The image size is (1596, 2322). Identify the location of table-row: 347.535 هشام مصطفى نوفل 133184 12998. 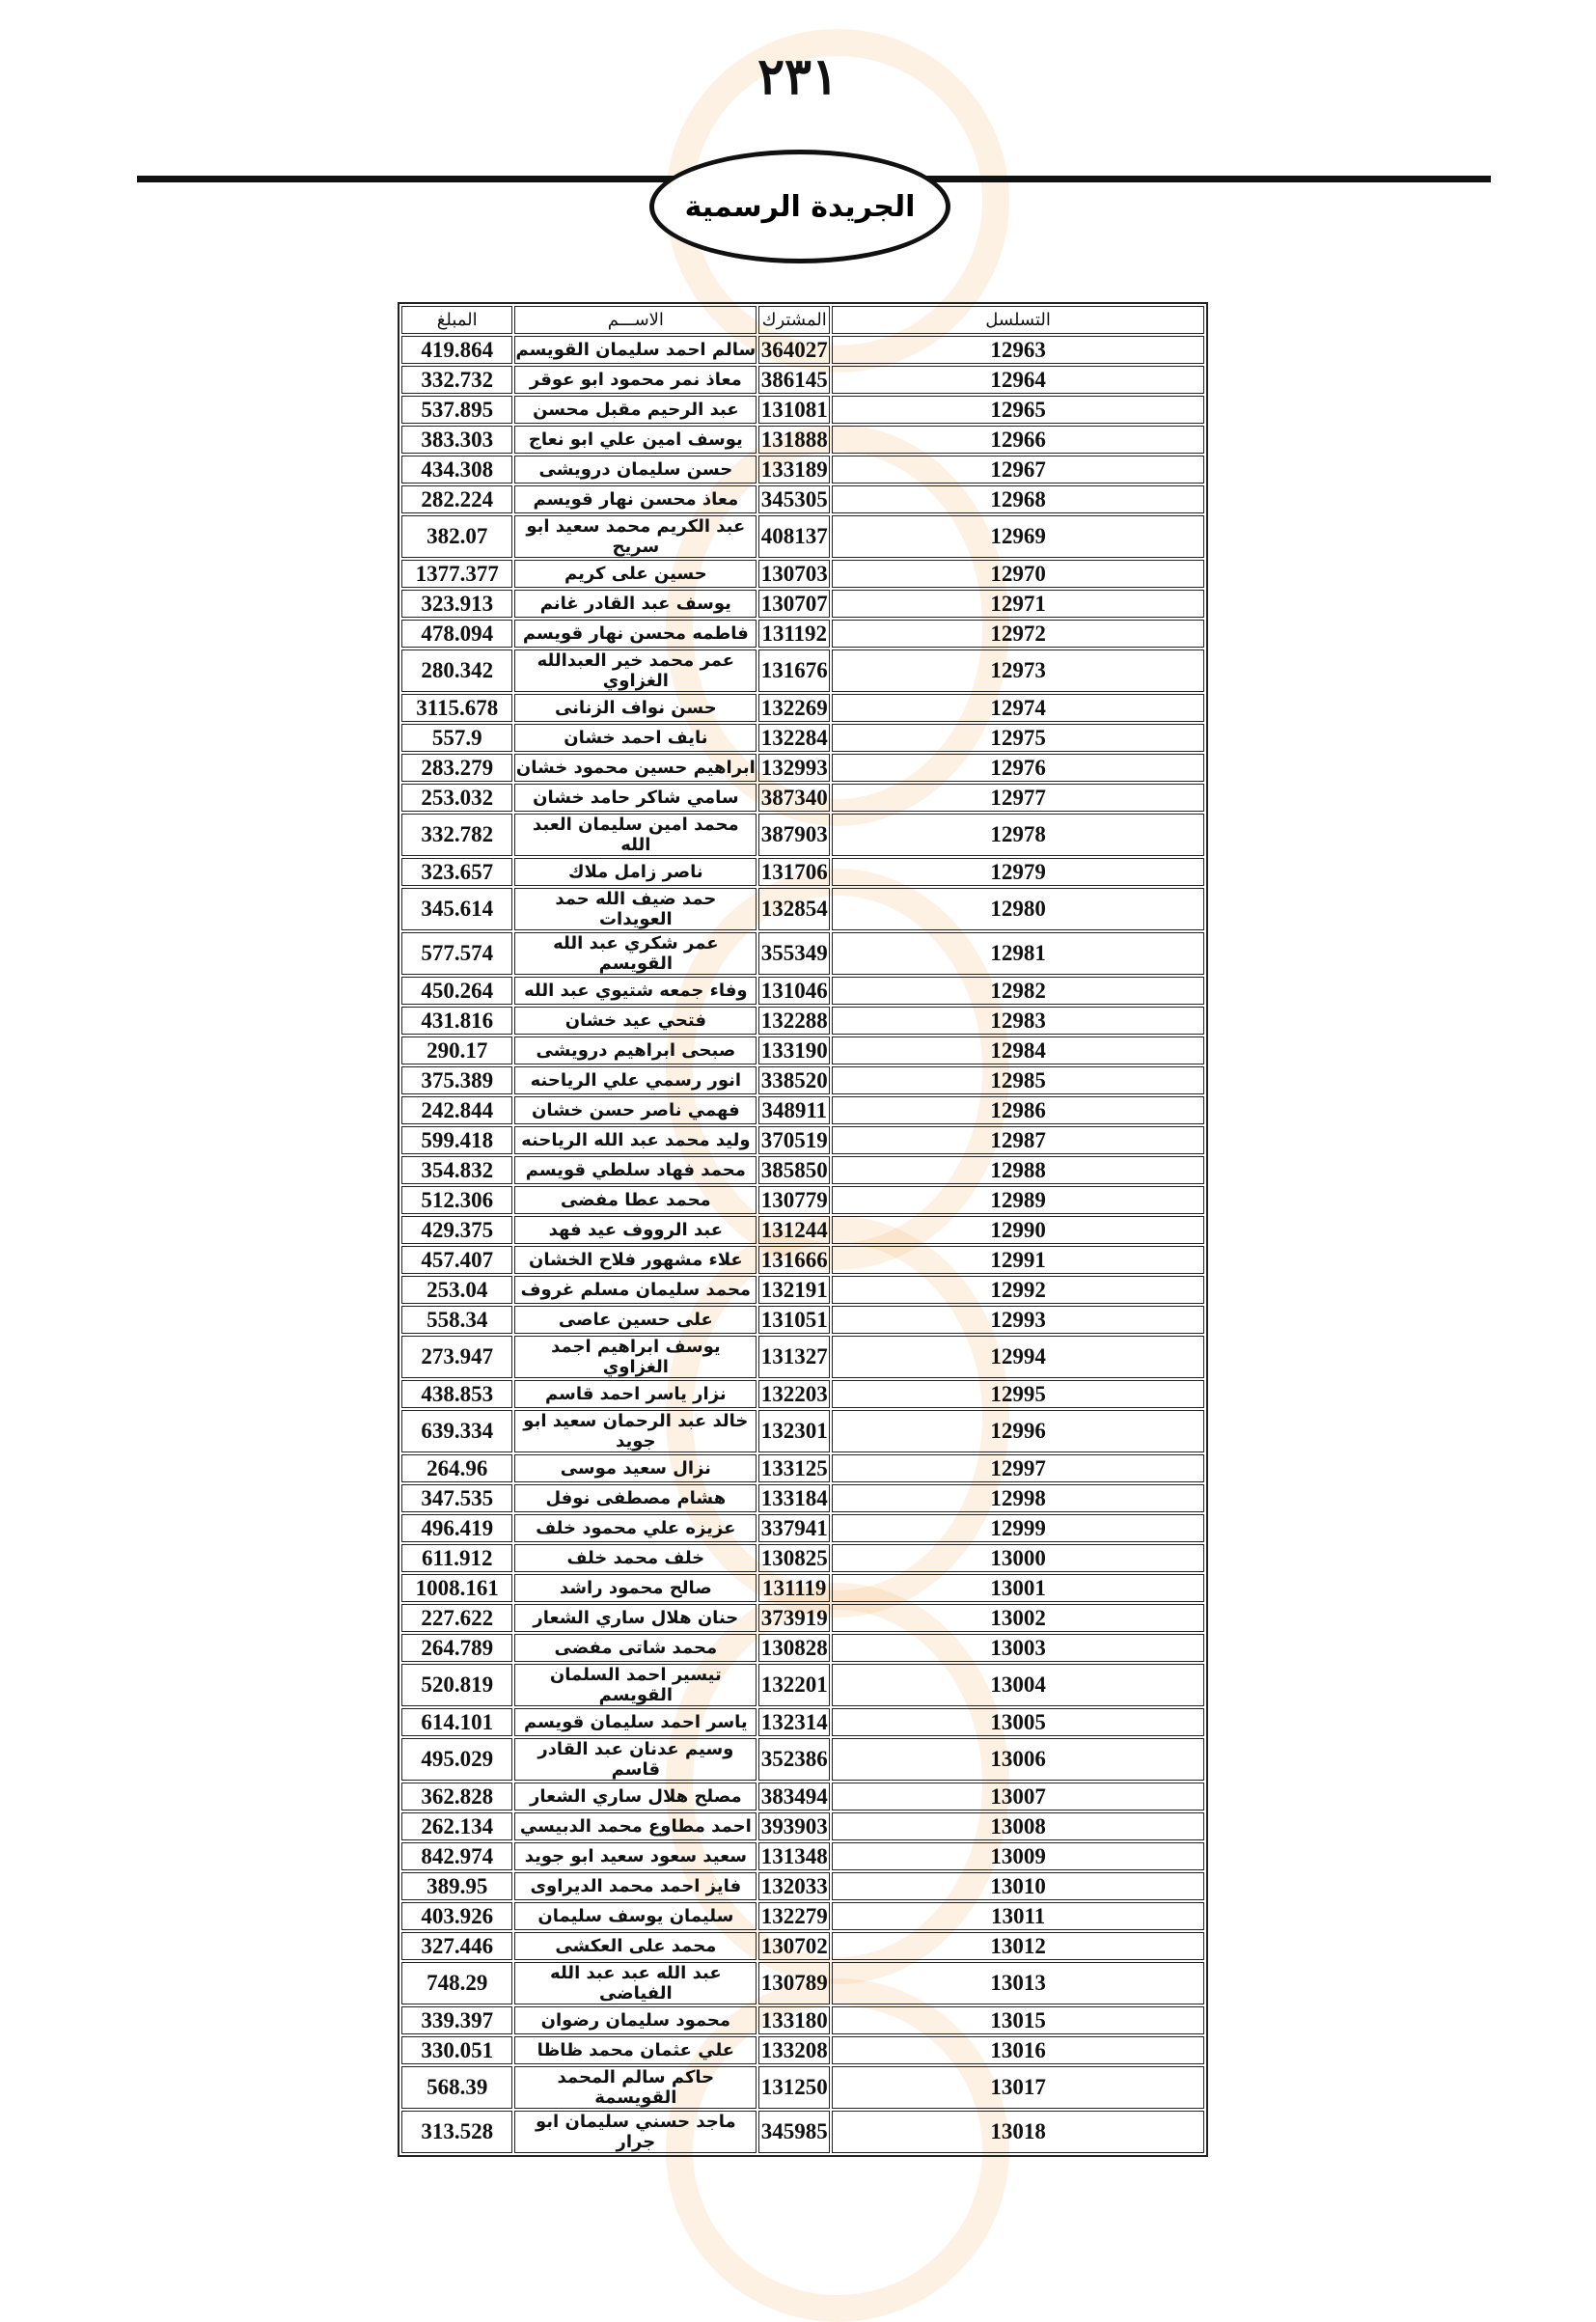
(803, 1498).